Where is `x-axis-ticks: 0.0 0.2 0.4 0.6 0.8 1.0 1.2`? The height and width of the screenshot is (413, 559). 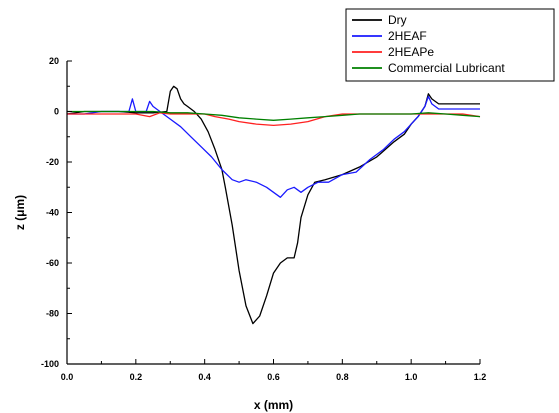 x-axis-ticks: 0.0 0.2 0.4 0.6 0.8 1.0 1.2 is located at coordinates (274, 370).